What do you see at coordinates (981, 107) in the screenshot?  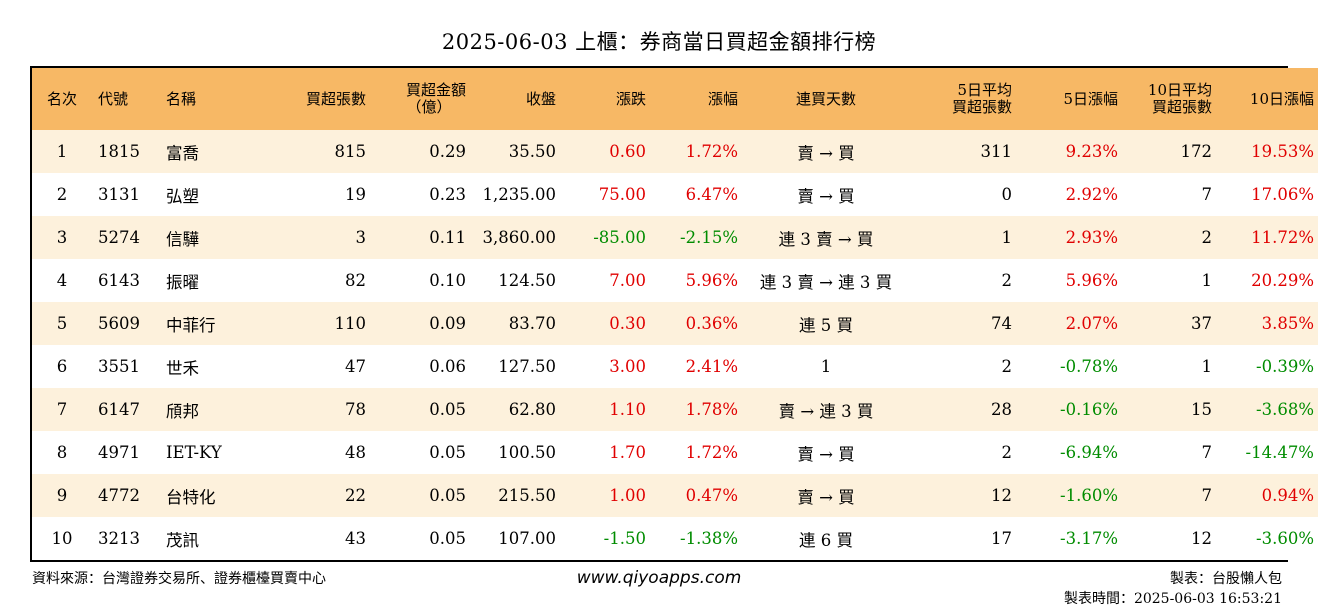 I see `header-avg5-line2: 買超張數` at bounding box center [981, 107].